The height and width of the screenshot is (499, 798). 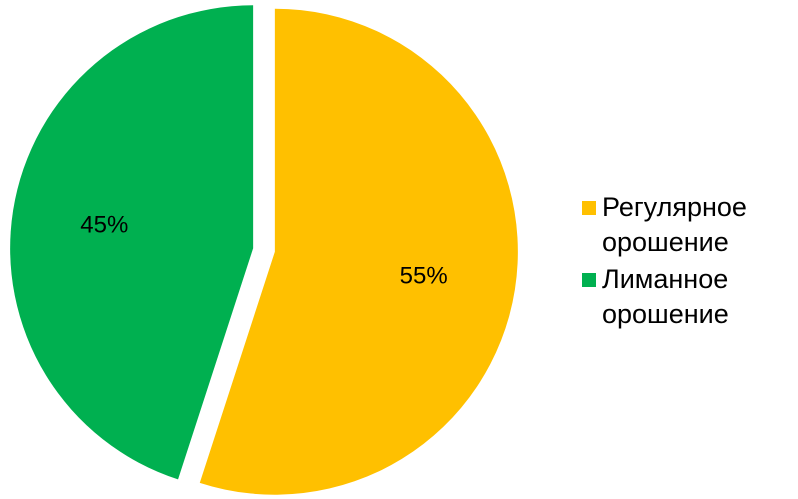 What do you see at coordinates (674, 224) in the screenshot?
I see `legend-label-regular-irrigation: Регулярное орошение` at bounding box center [674, 224].